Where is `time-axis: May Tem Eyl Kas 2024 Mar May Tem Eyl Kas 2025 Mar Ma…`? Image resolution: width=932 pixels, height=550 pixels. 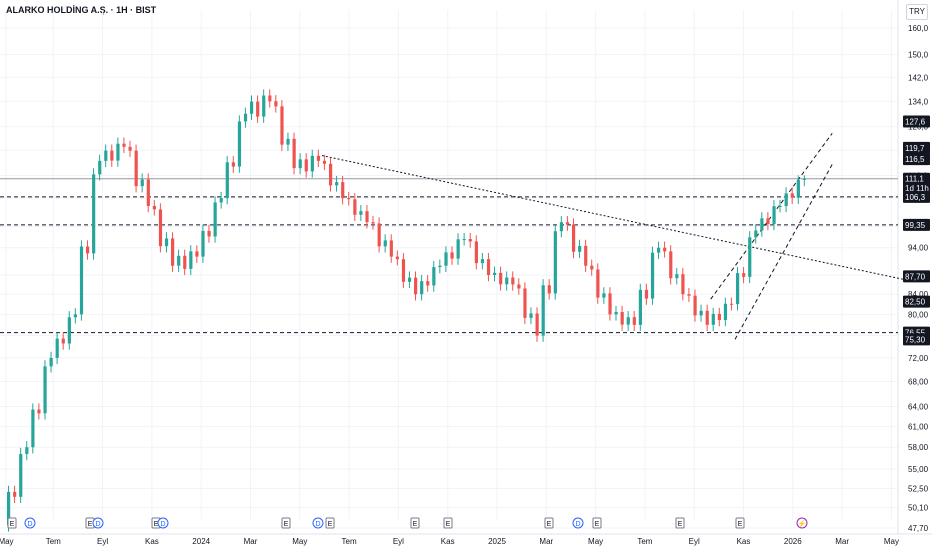 time-axis: May Tem Eyl Kas 2024 Mar May Tem Eyl Kas 2025 Mar Ma… is located at coordinates (449, 541).